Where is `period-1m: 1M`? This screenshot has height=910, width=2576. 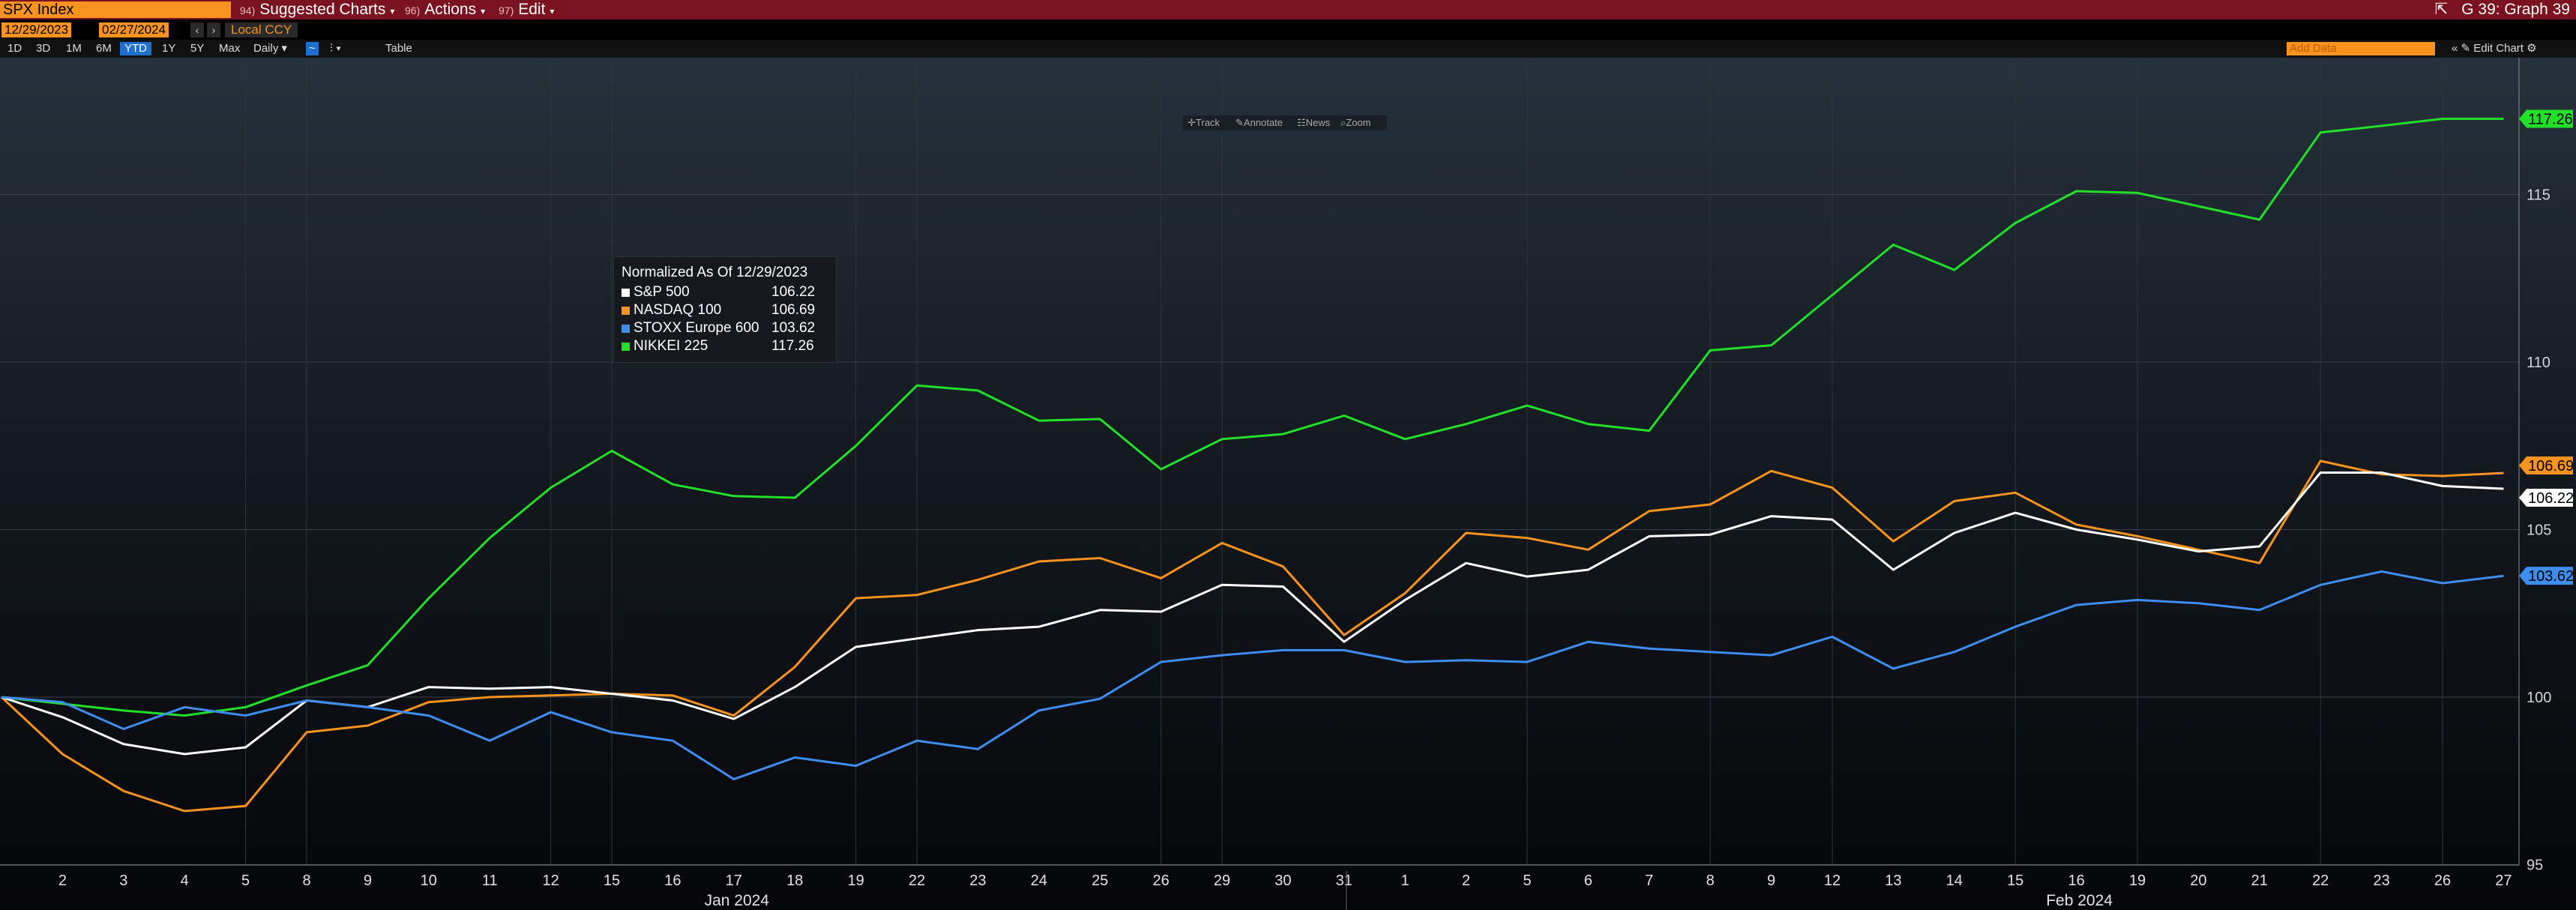 period-1m: 1M is located at coordinates (74, 48).